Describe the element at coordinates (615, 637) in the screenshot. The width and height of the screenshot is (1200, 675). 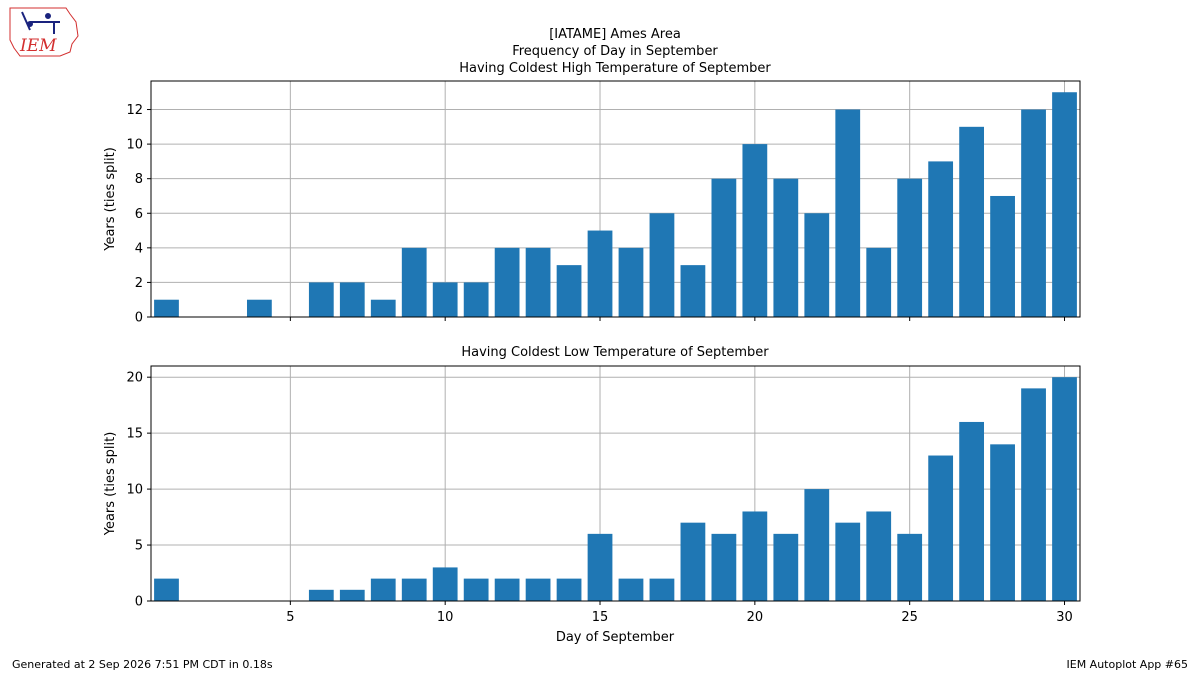
I see `x-axis-label: Day of September` at that location.